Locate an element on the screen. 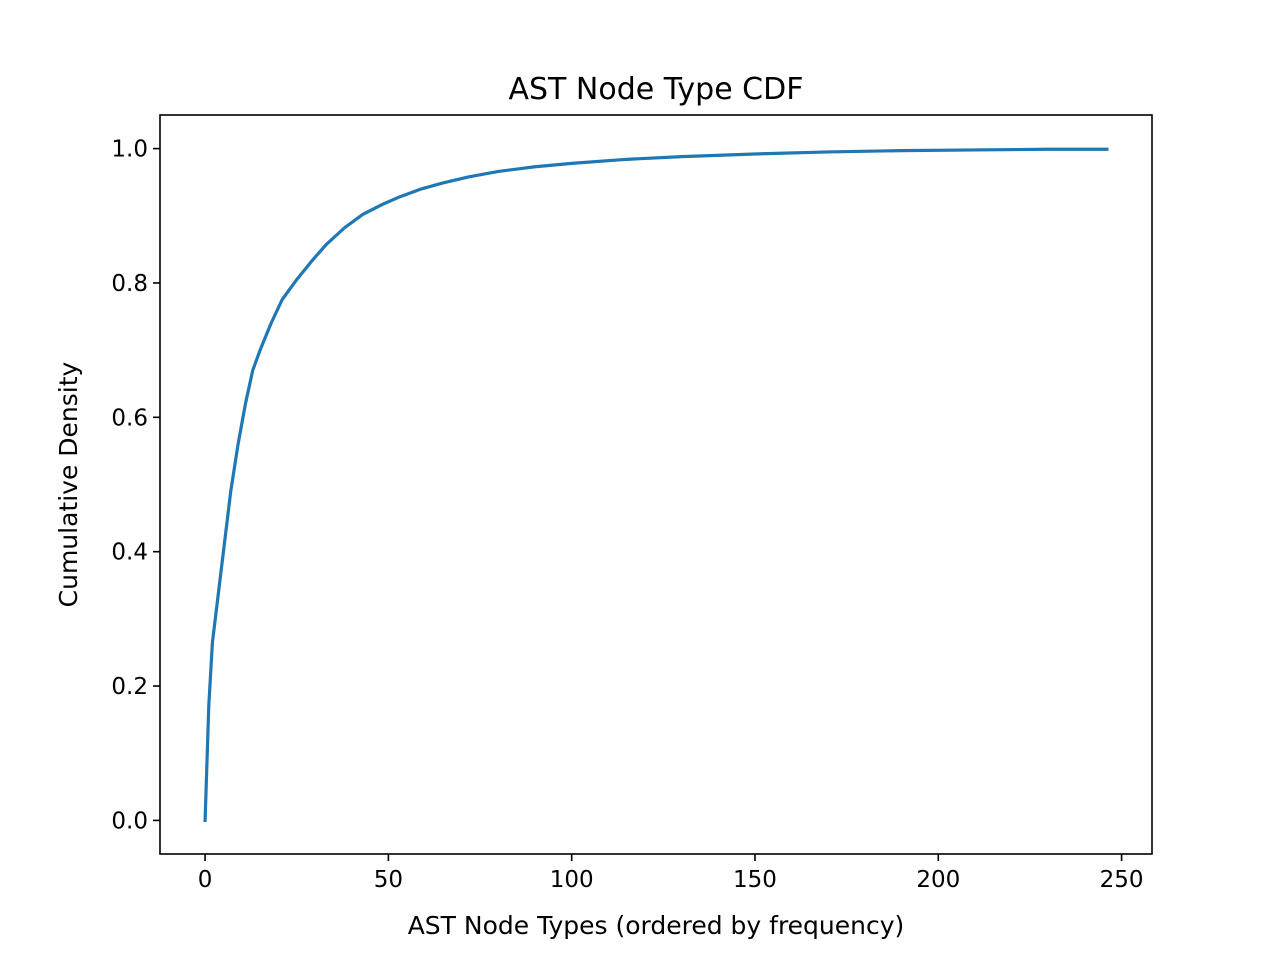  y-tick-label: 1.0 is located at coordinates (129, 150).